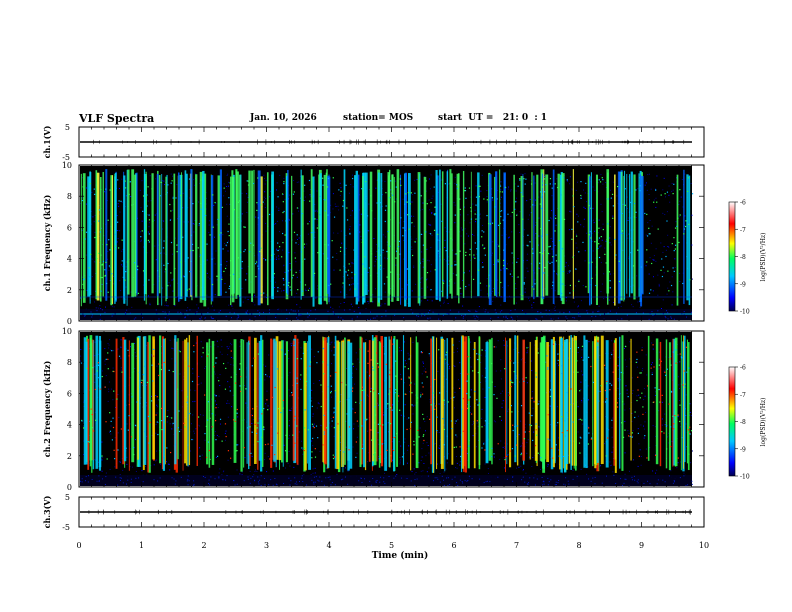 Image resolution: width=792 pixels, height=612 pixels. I want to click on x-tick-label-4: 4, so click(328, 545).